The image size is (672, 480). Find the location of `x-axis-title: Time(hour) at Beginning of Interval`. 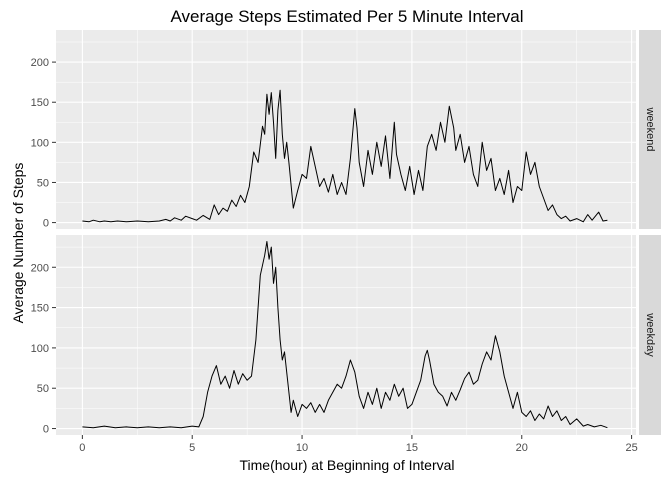

x-axis-title: Time(hour) at Beginning of Interval is located at coordinates (346, 465).